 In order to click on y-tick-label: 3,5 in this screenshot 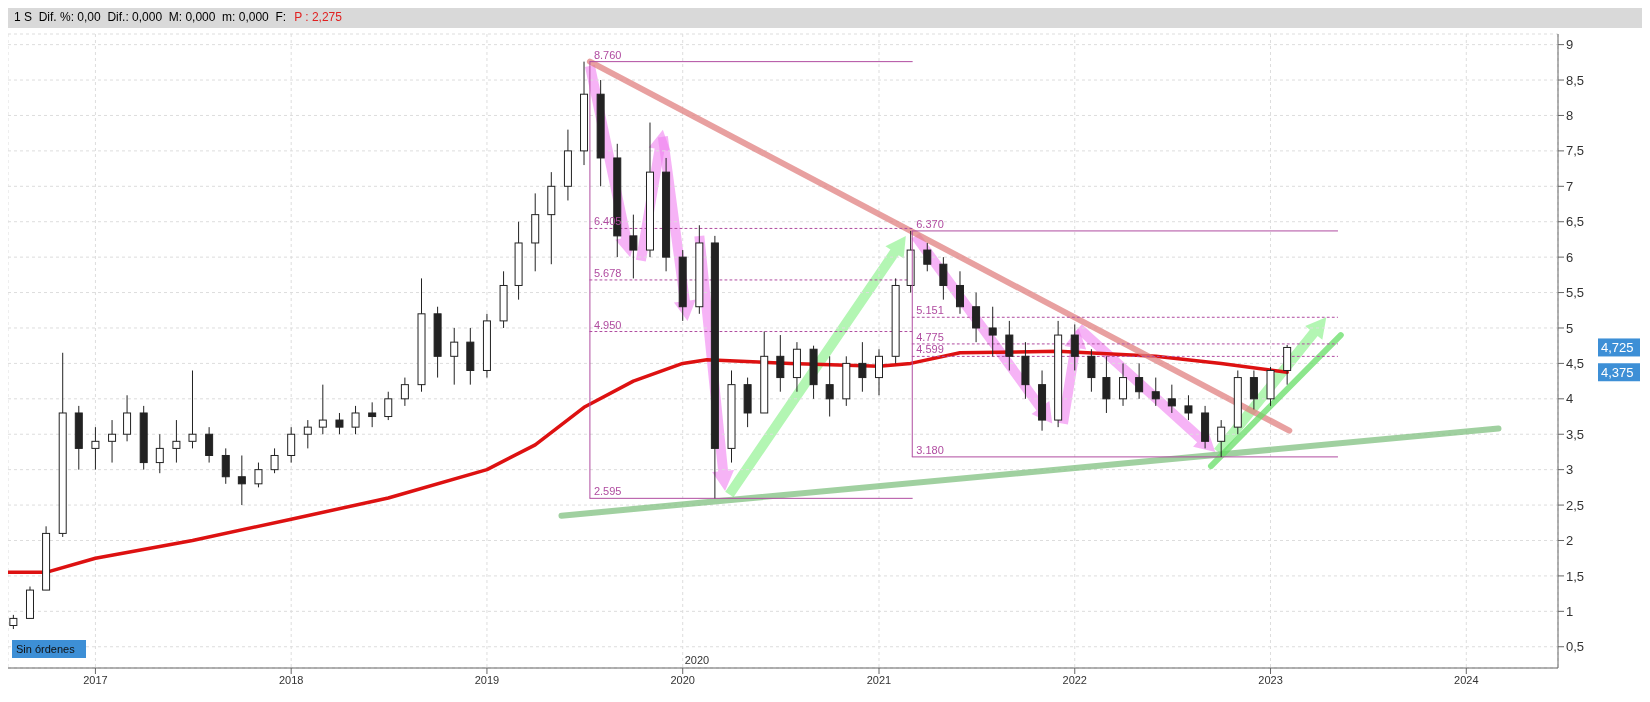, I will do `click(1575, 434)`.